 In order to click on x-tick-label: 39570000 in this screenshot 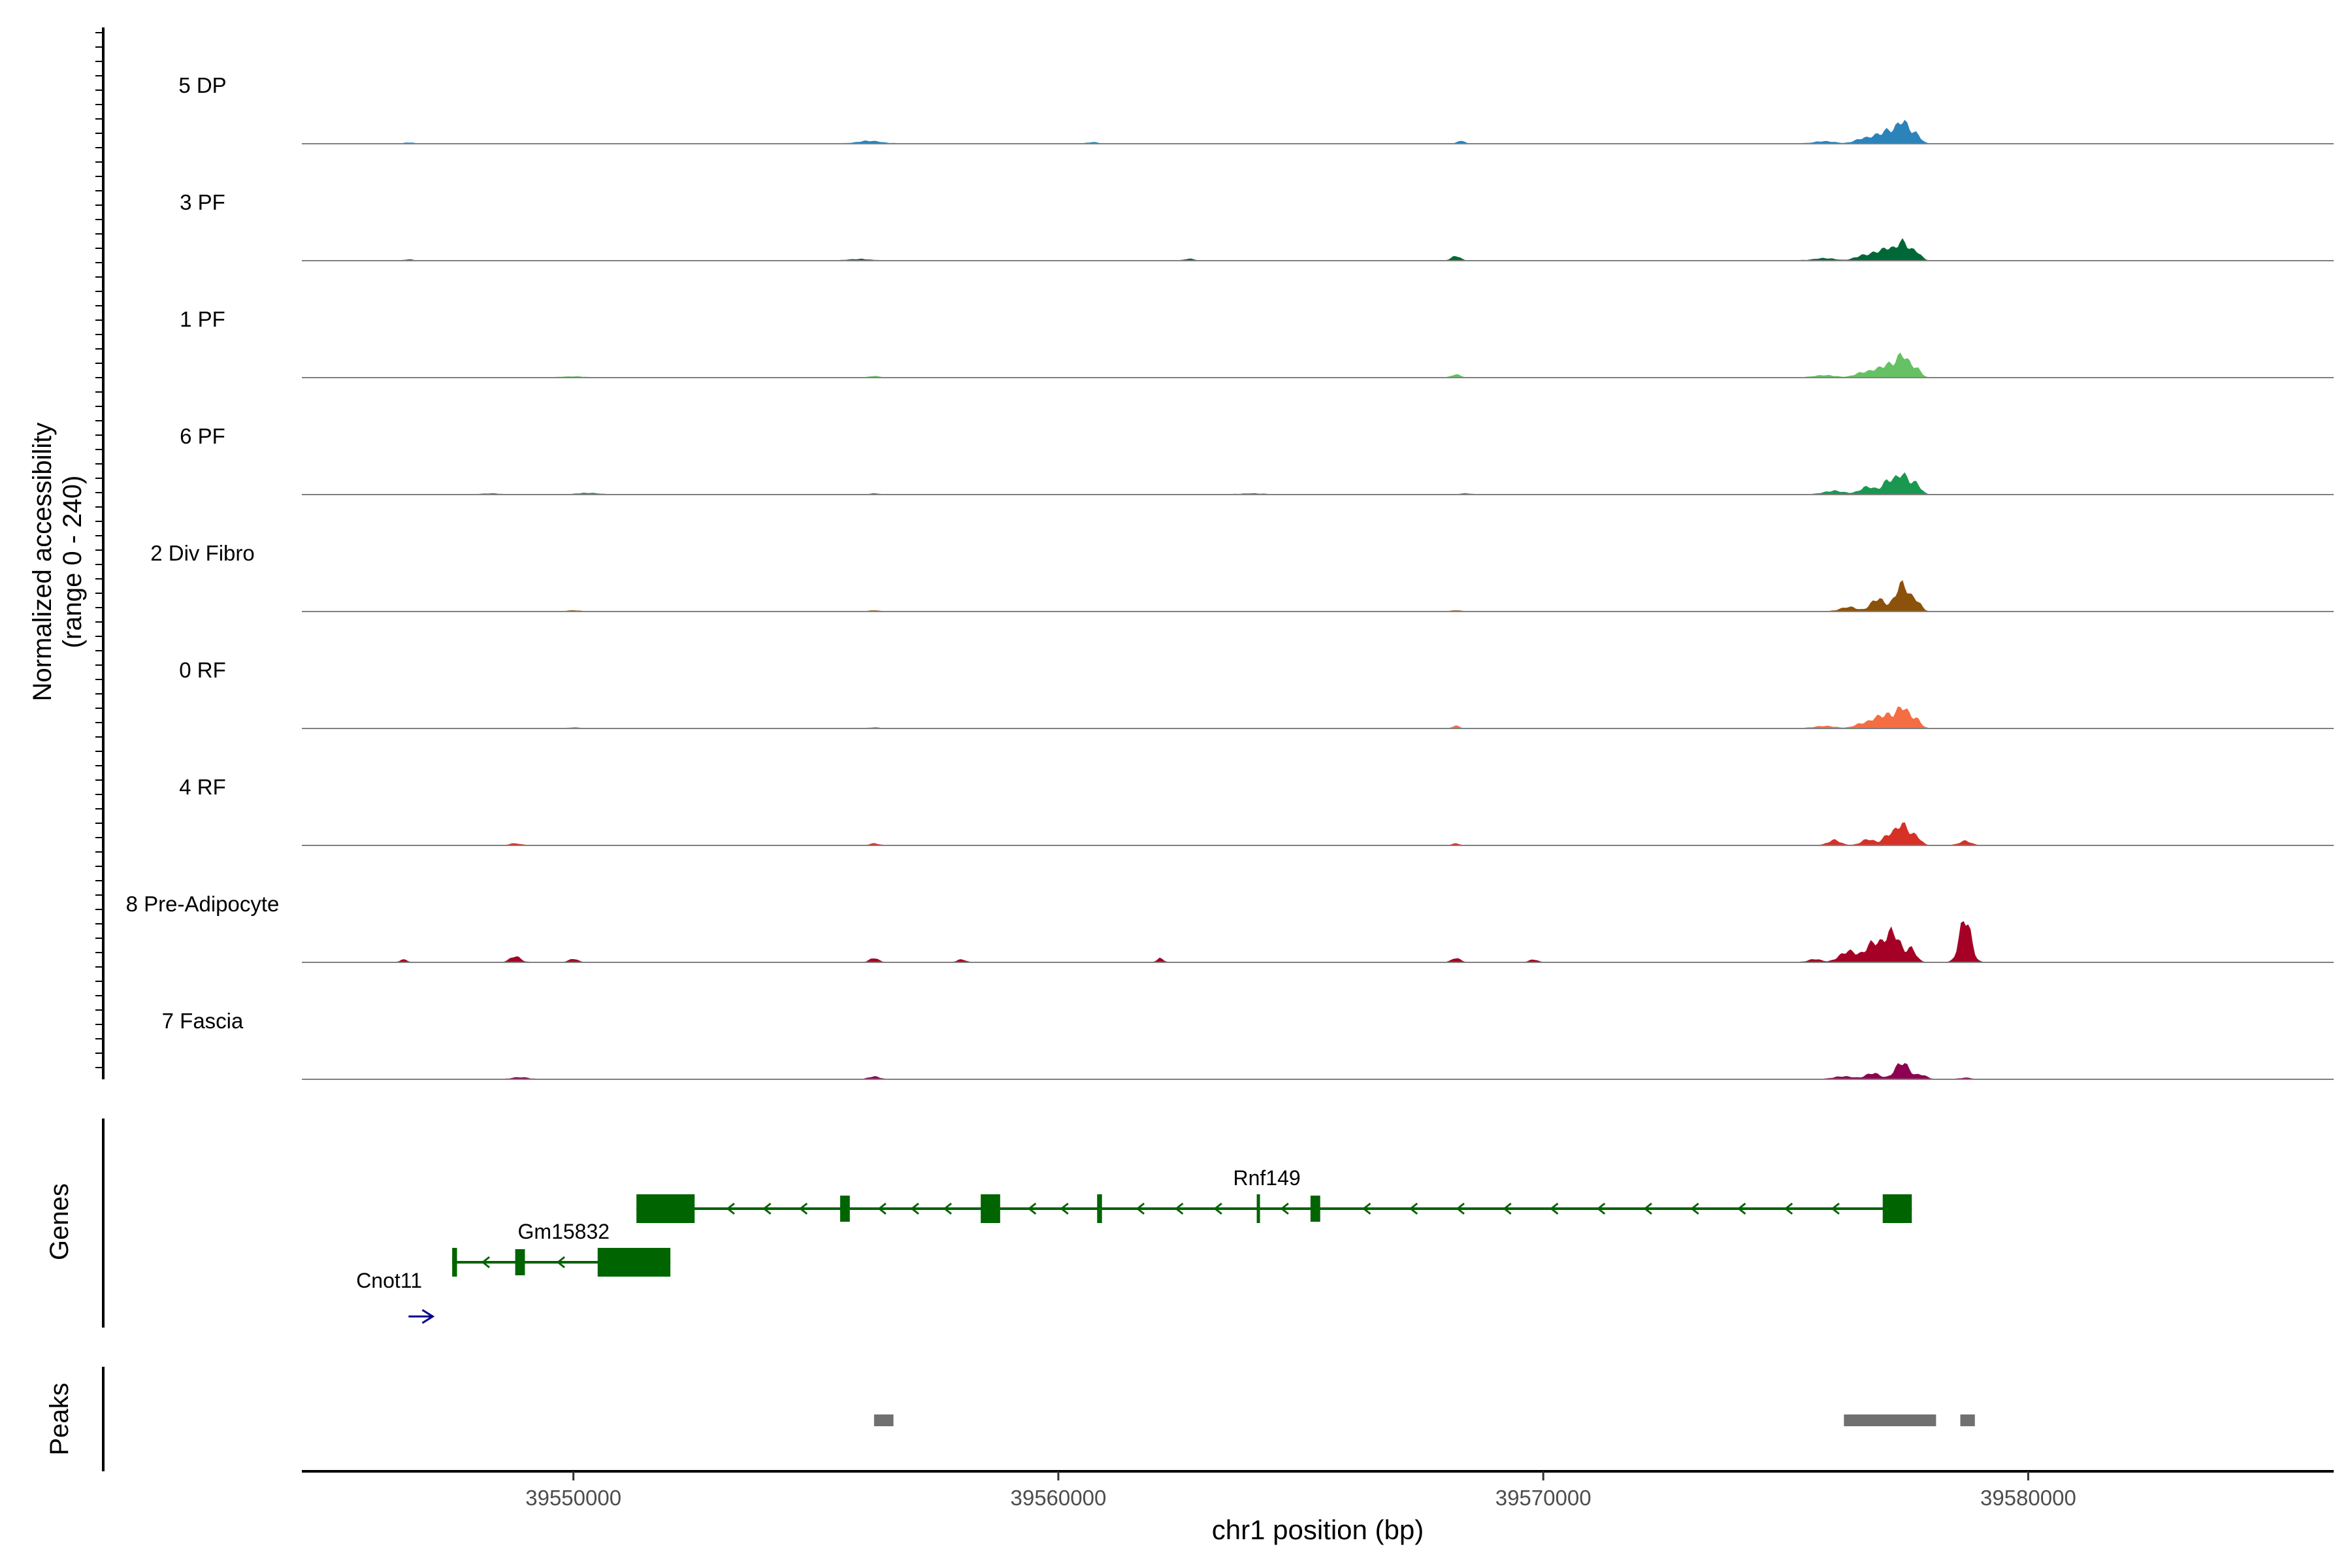, I will do `click(1543, 1498)`.